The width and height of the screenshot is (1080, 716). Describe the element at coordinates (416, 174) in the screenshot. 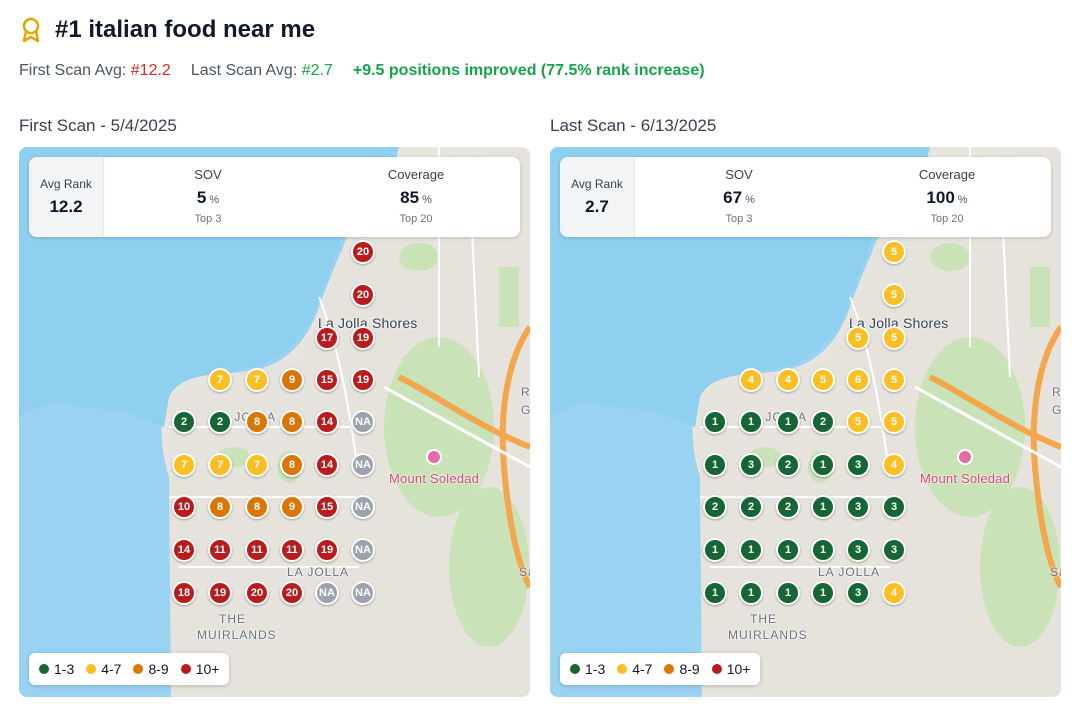

I see `coverage-label: Coverage` at that location.